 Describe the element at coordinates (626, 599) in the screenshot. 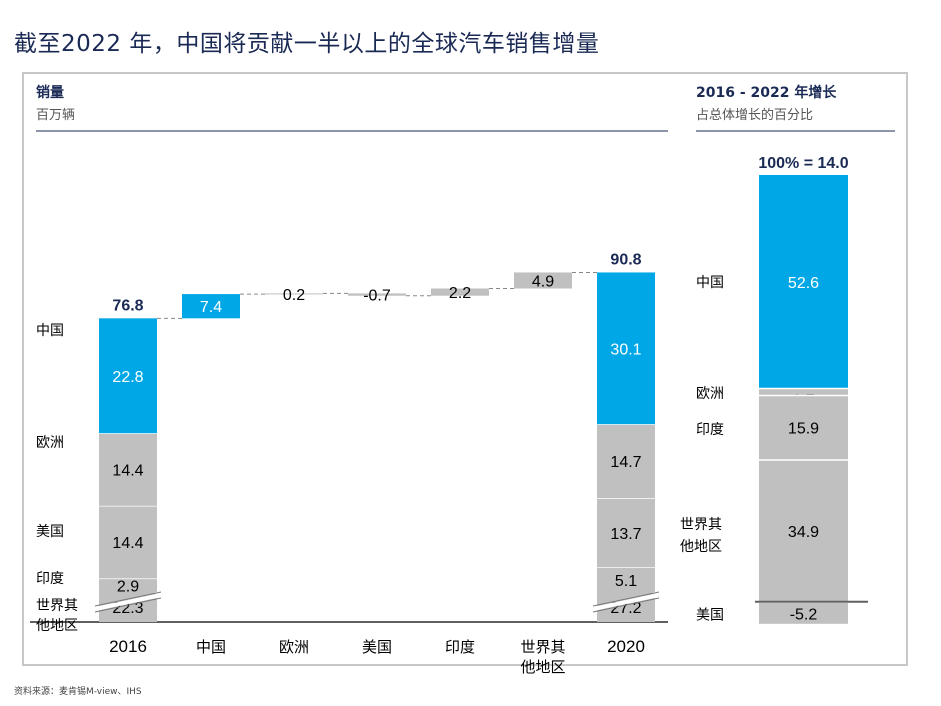

I see `end-axis-break-line-a` at that location.